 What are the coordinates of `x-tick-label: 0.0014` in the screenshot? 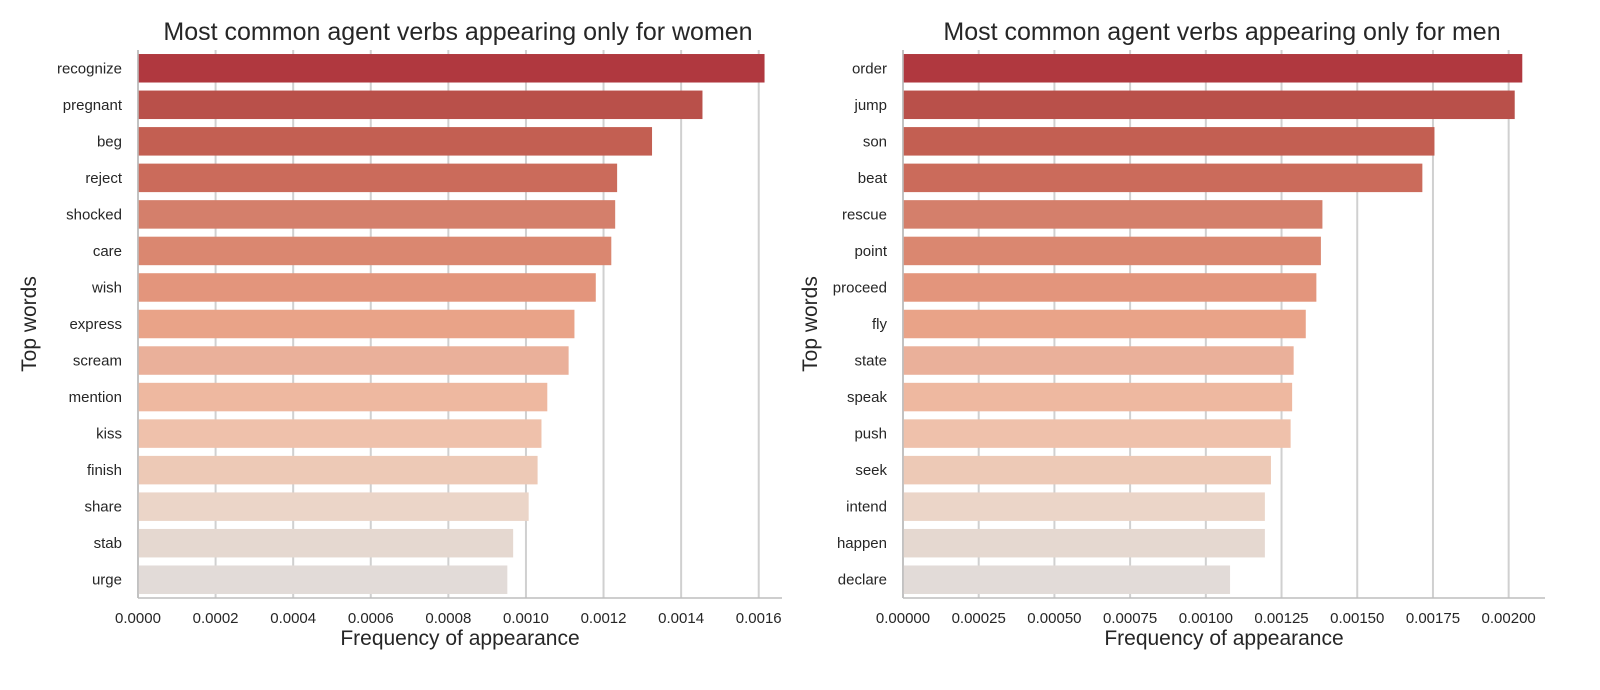 It's located at (681, 618).